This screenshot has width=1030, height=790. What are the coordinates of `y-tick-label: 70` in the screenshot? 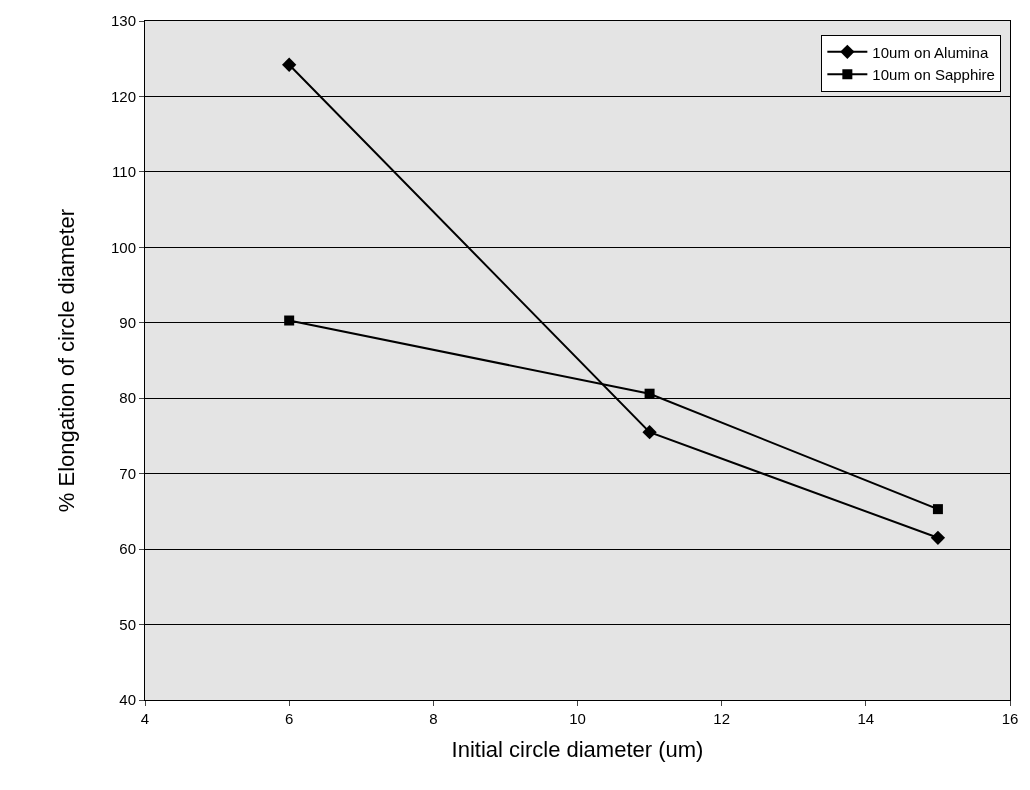 It's located at (127, 473).